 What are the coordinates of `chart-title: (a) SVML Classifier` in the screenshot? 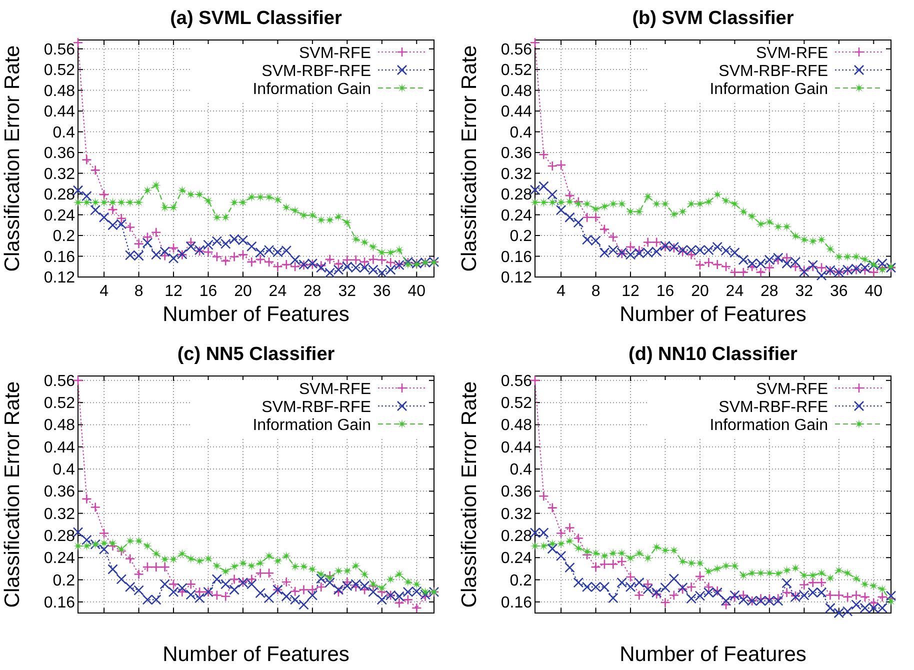 It's located at (256, 18).